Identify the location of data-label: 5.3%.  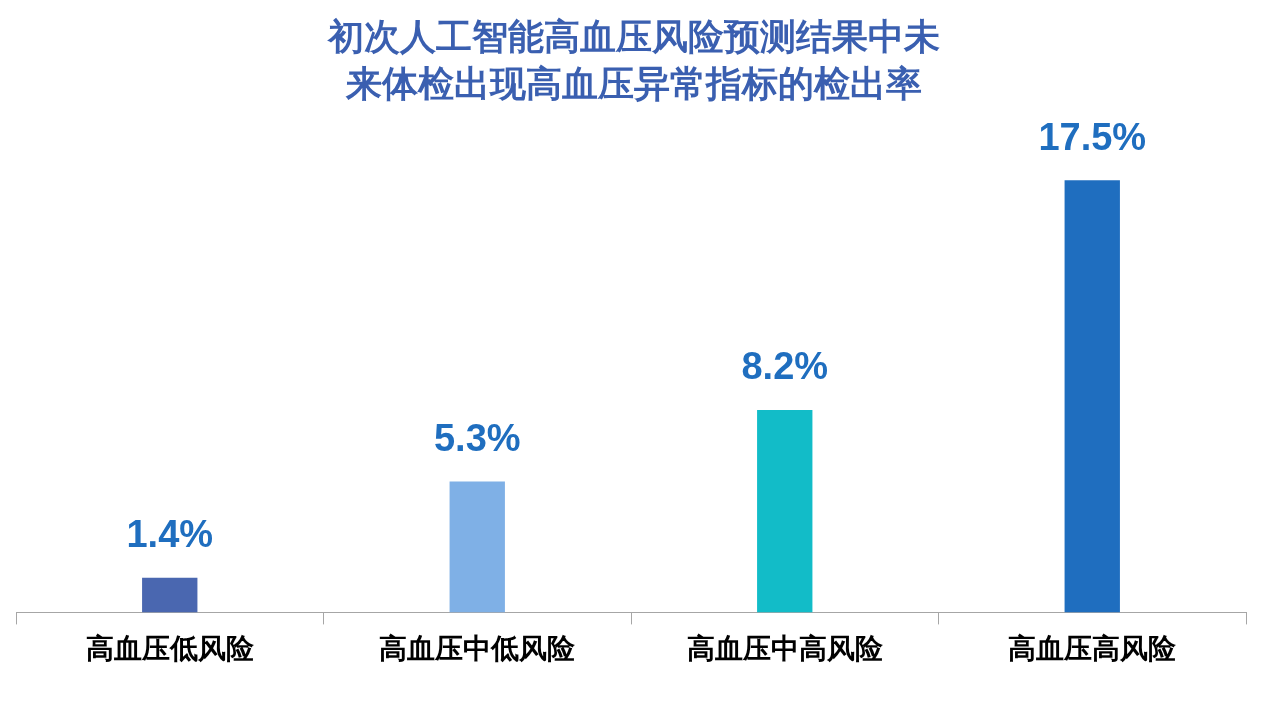
(477, 437).